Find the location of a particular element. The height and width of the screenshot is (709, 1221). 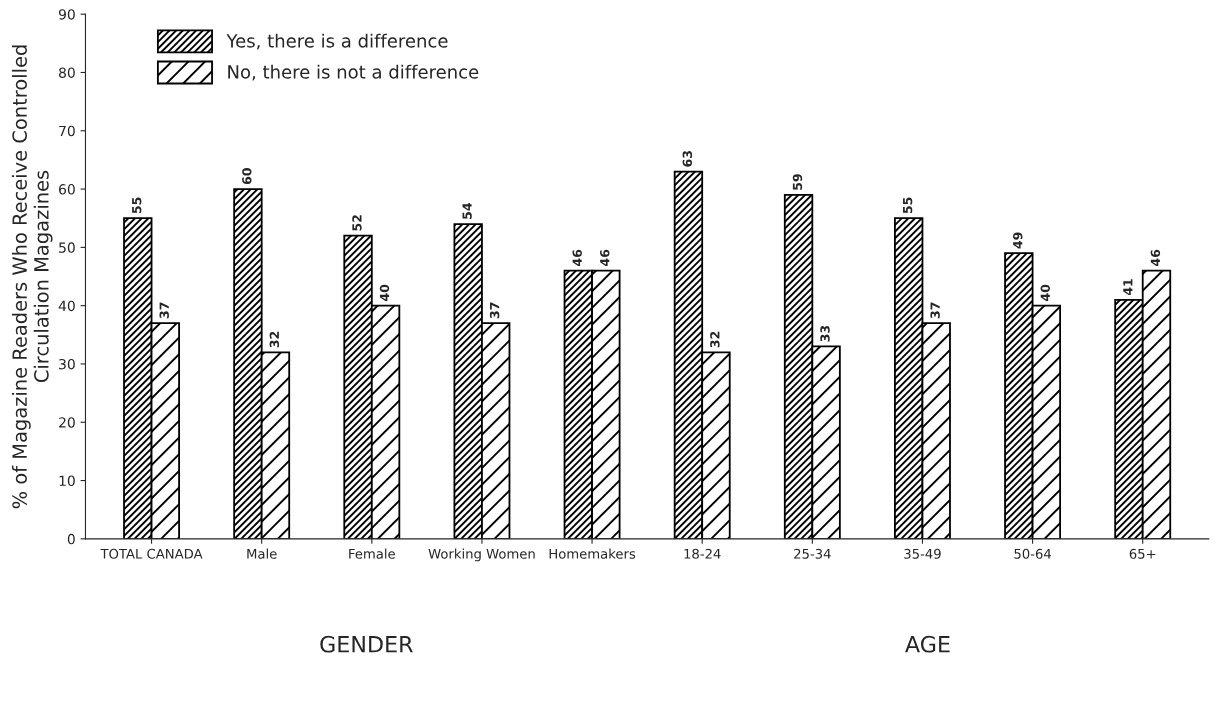

data-label: 63 is located at coordinates (687, 159).